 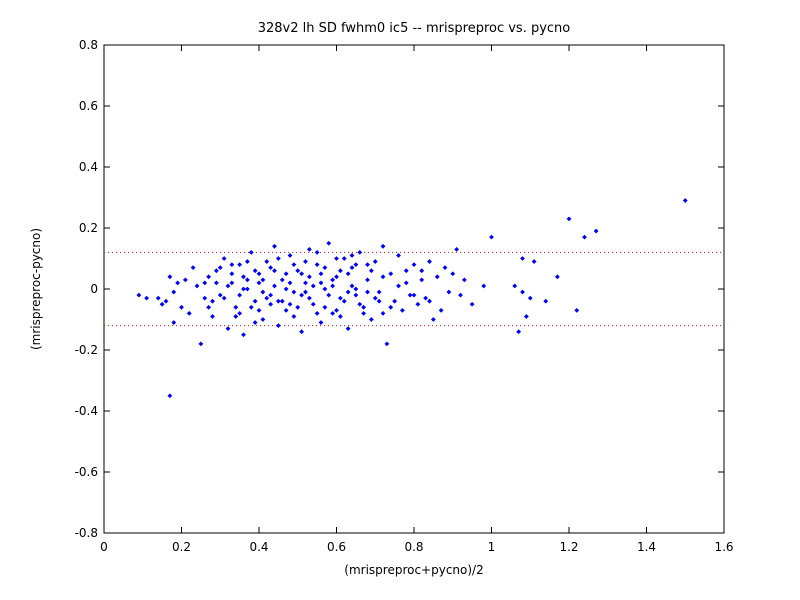 I want to click on y-tick-label: 0, so click(x=94, y=289).